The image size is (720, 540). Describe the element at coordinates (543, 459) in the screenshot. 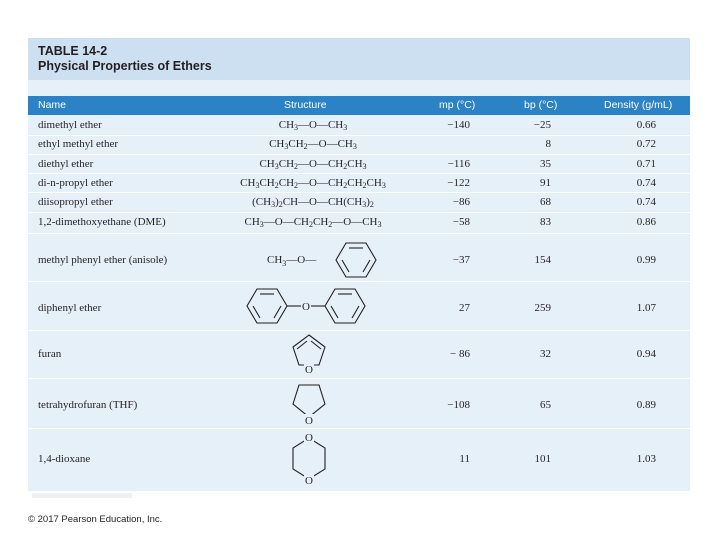

I see `row-bp: 101` at that location.